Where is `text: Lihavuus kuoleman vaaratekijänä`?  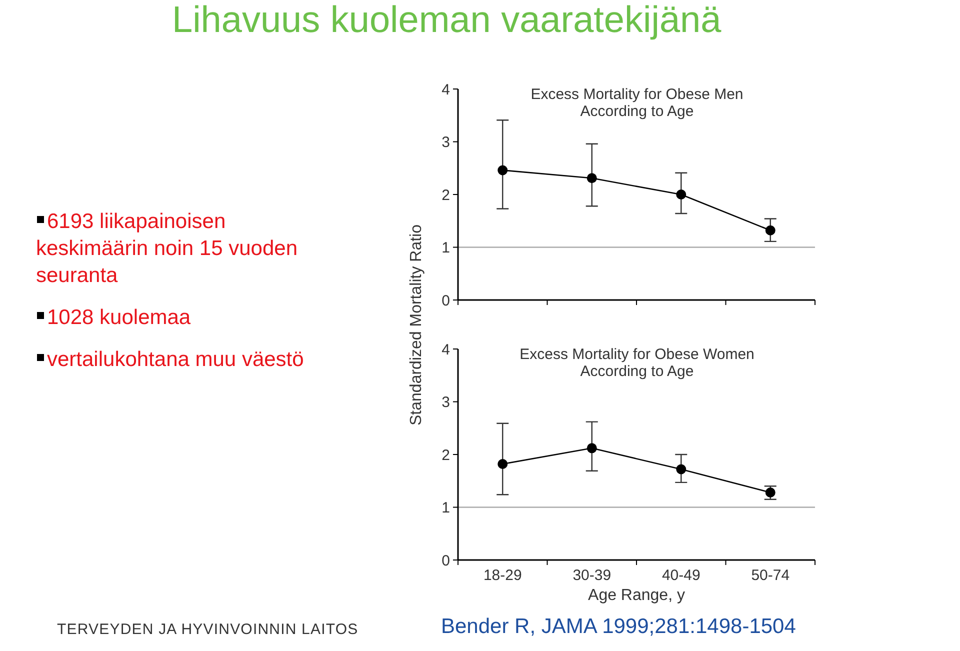 text: Lihavuus kuoleman vaaratekijänä is located at coordinates (447, 20).